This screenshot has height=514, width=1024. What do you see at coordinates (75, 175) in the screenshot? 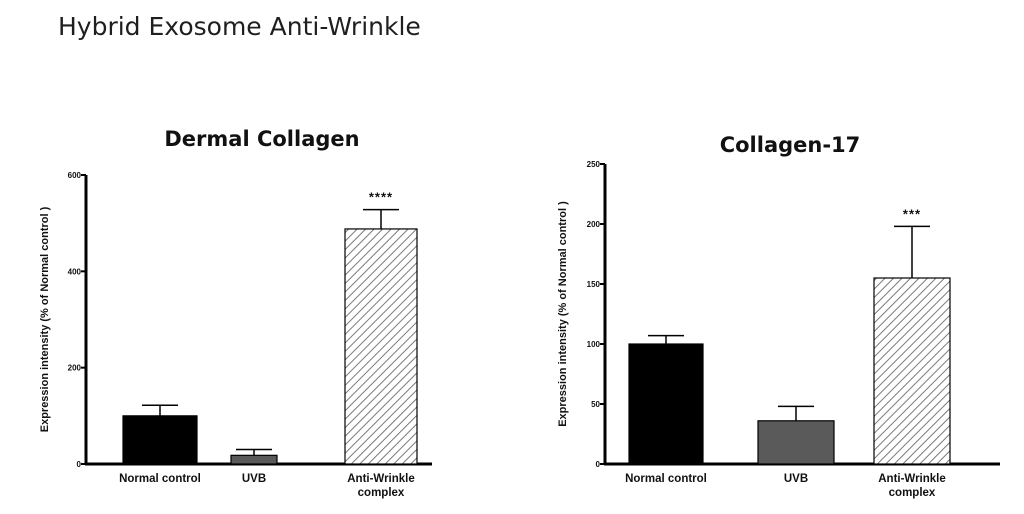
I see `chart1-y-tick-label: 600` at bounding box center [75, 175].